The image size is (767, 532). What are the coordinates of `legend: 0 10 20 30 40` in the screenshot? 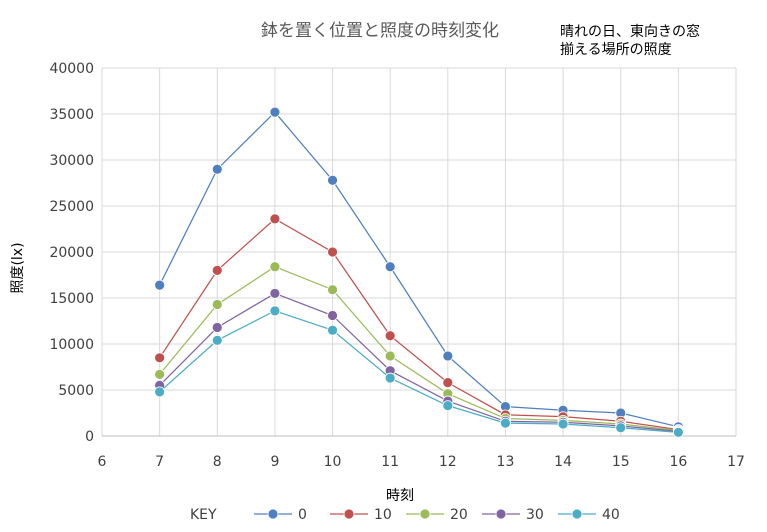 It's located at (437, 515).